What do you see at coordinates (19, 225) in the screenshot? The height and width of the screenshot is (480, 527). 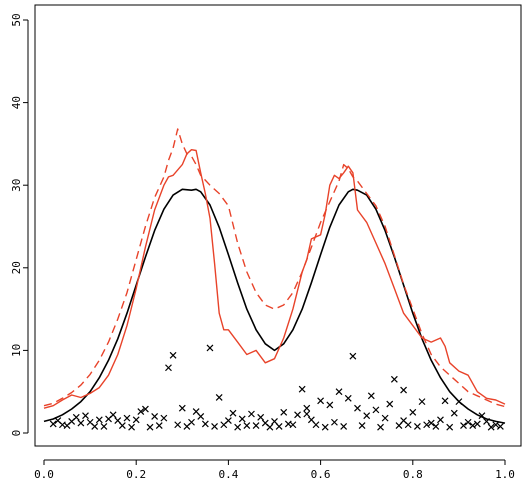 I see `y-axis: 0 10 20 30 40 50` at bounding box center [19, 225].